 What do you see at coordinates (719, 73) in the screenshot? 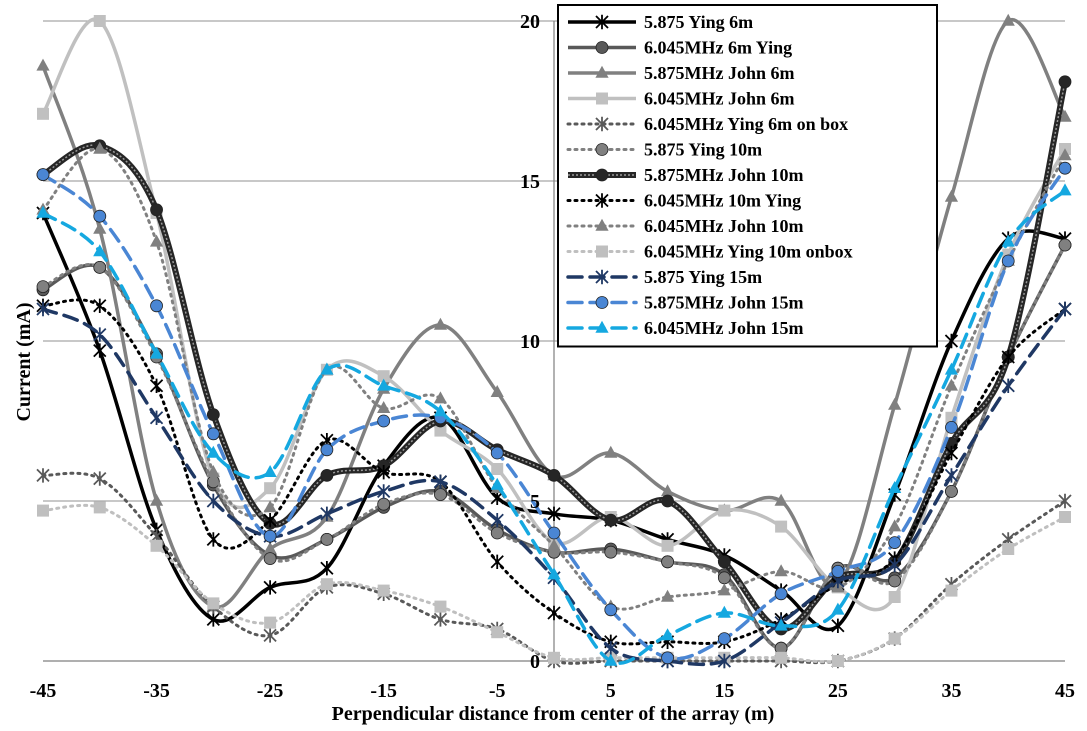
I see `legend-label: 5.875MHz John 6m` at bounding box center [719, 73].